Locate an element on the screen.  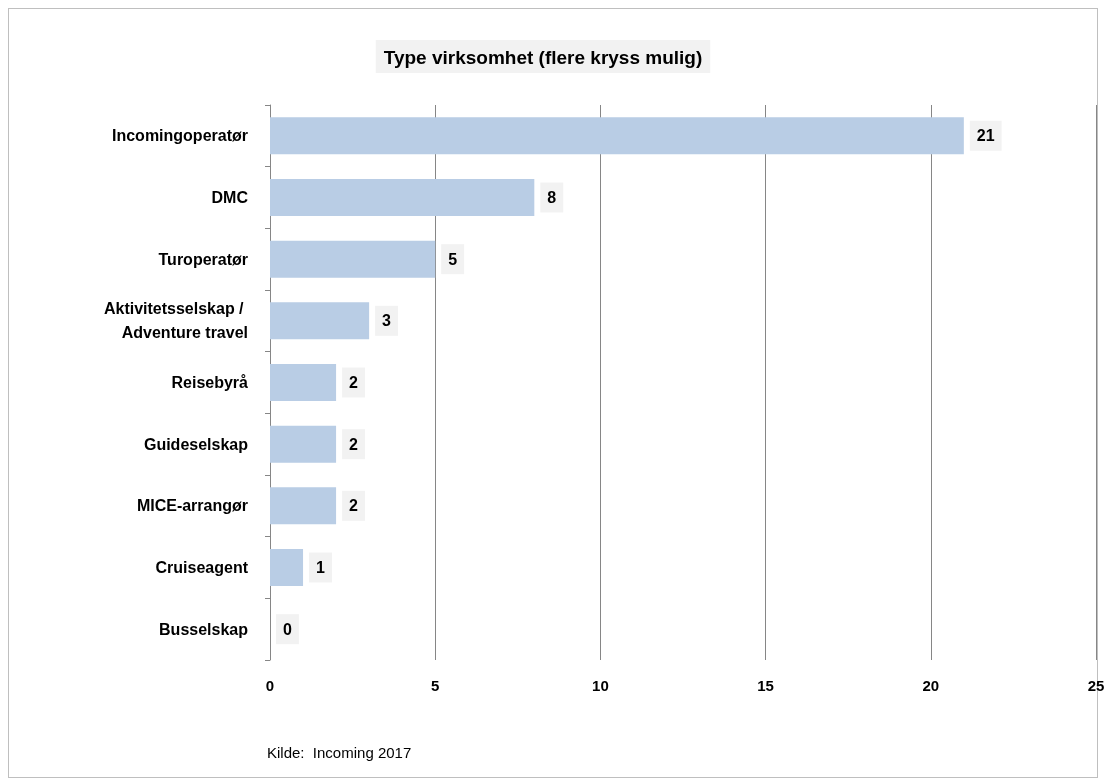
y-tick-label: Incomingoperatør is located at coordinates (179, 136).